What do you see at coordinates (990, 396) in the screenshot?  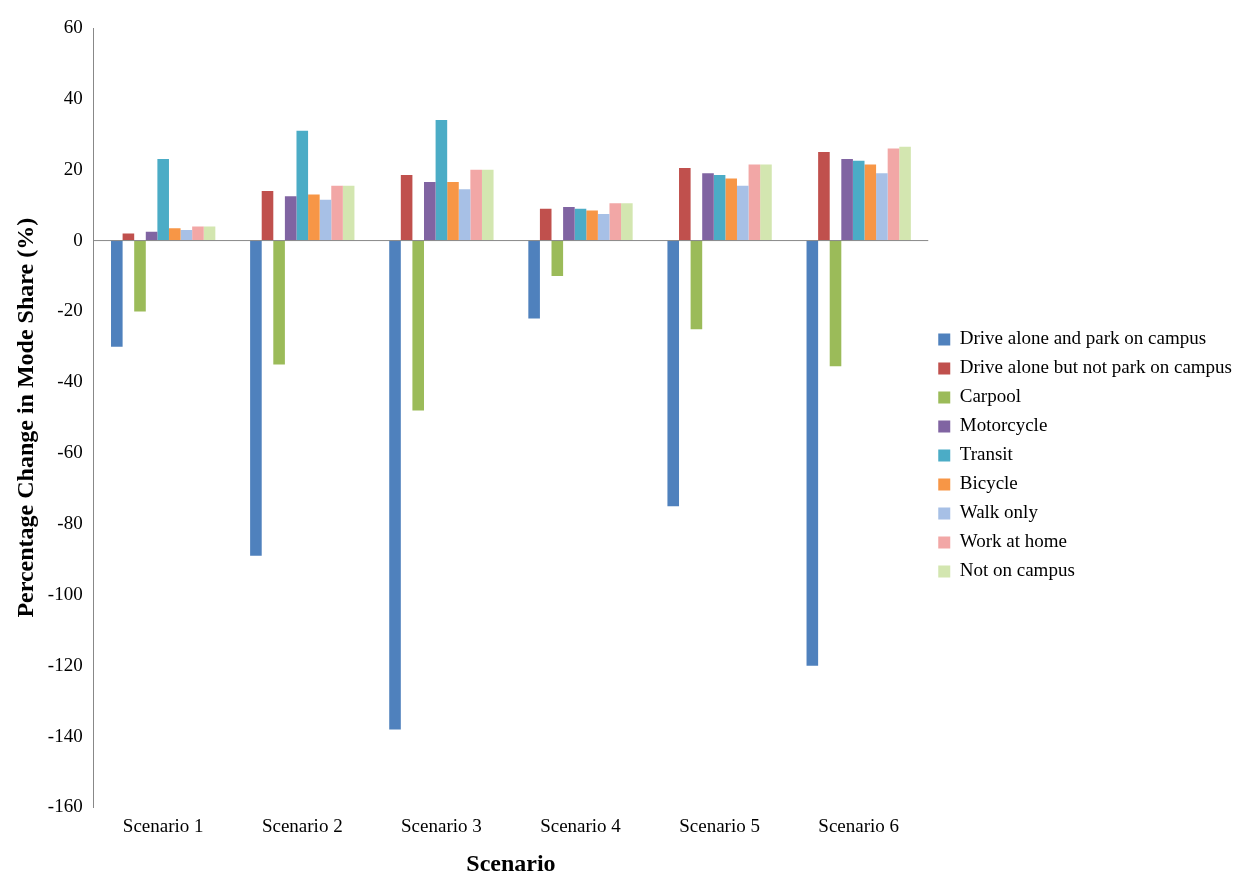 I see `legend-label: Carpool` at bounding box center [990, 396].